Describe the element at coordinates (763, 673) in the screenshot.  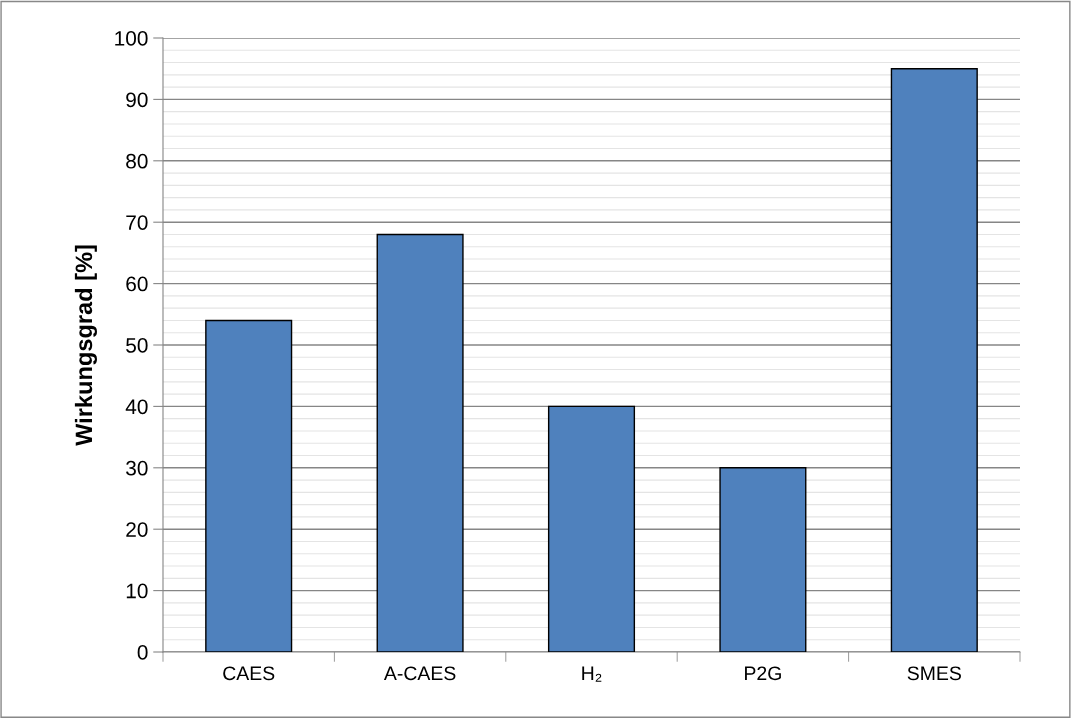
I see `x-tick-label: P2G` at that location.